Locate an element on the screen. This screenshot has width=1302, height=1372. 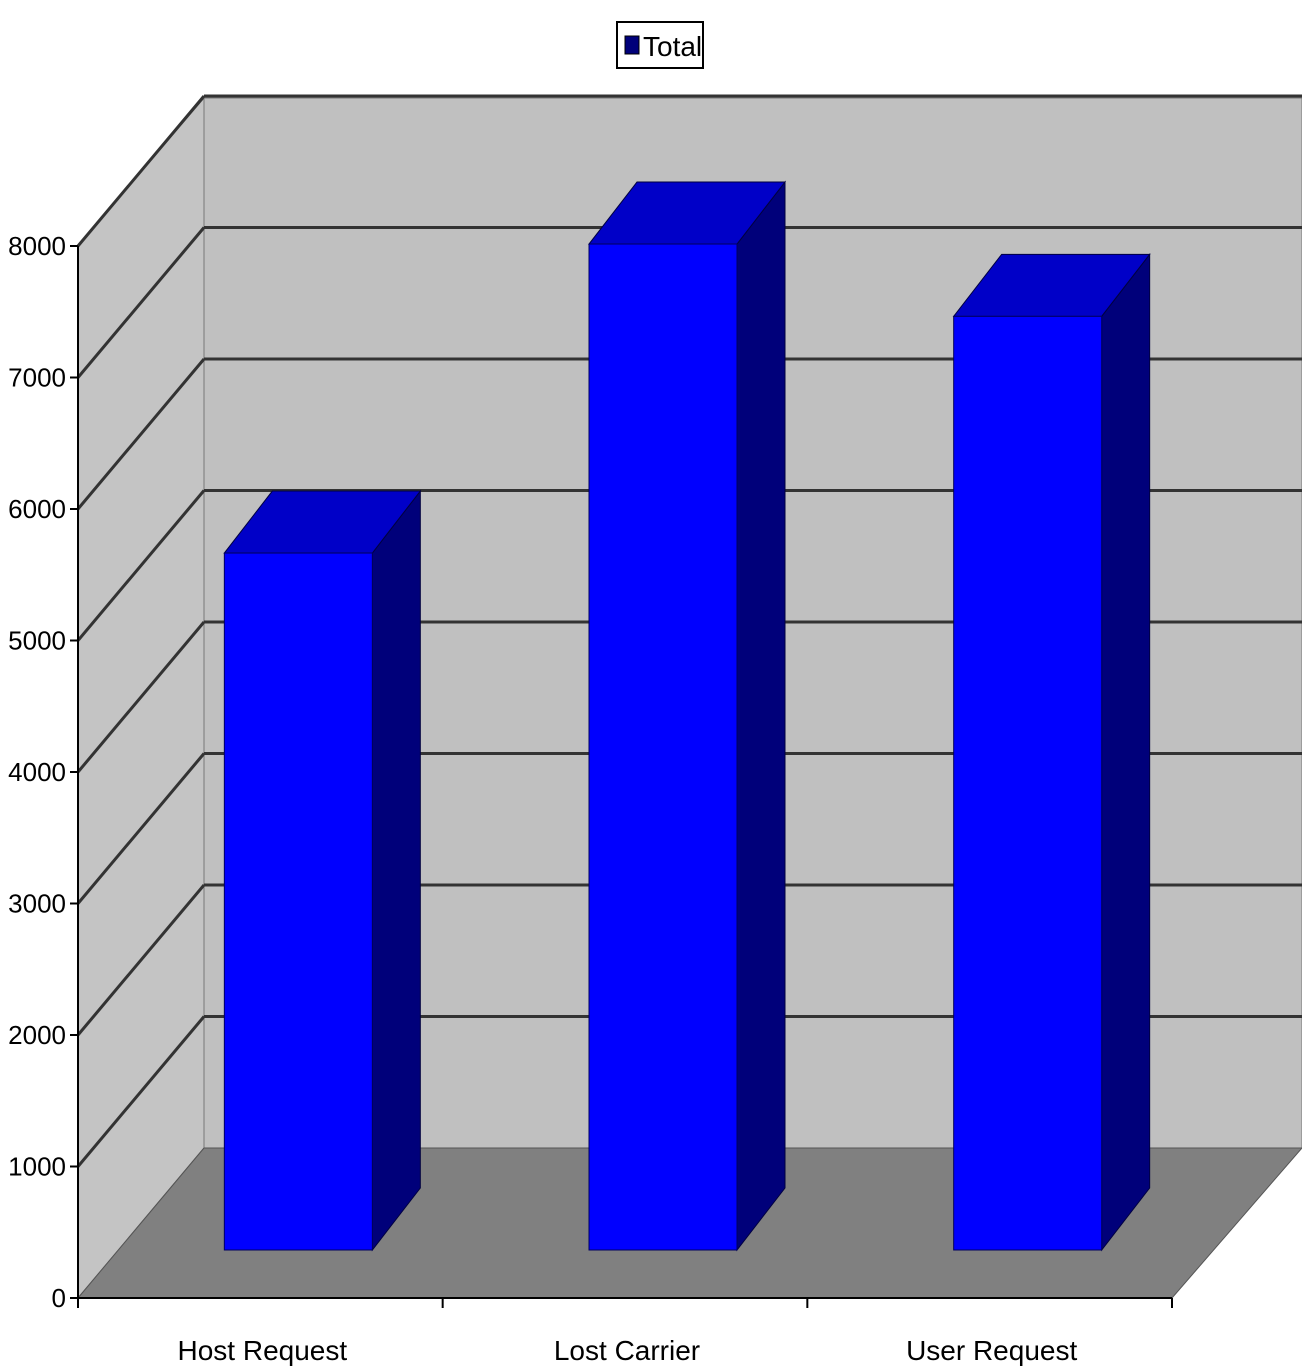
y-tick-label: 0 is located at coordinates (59, 1298).